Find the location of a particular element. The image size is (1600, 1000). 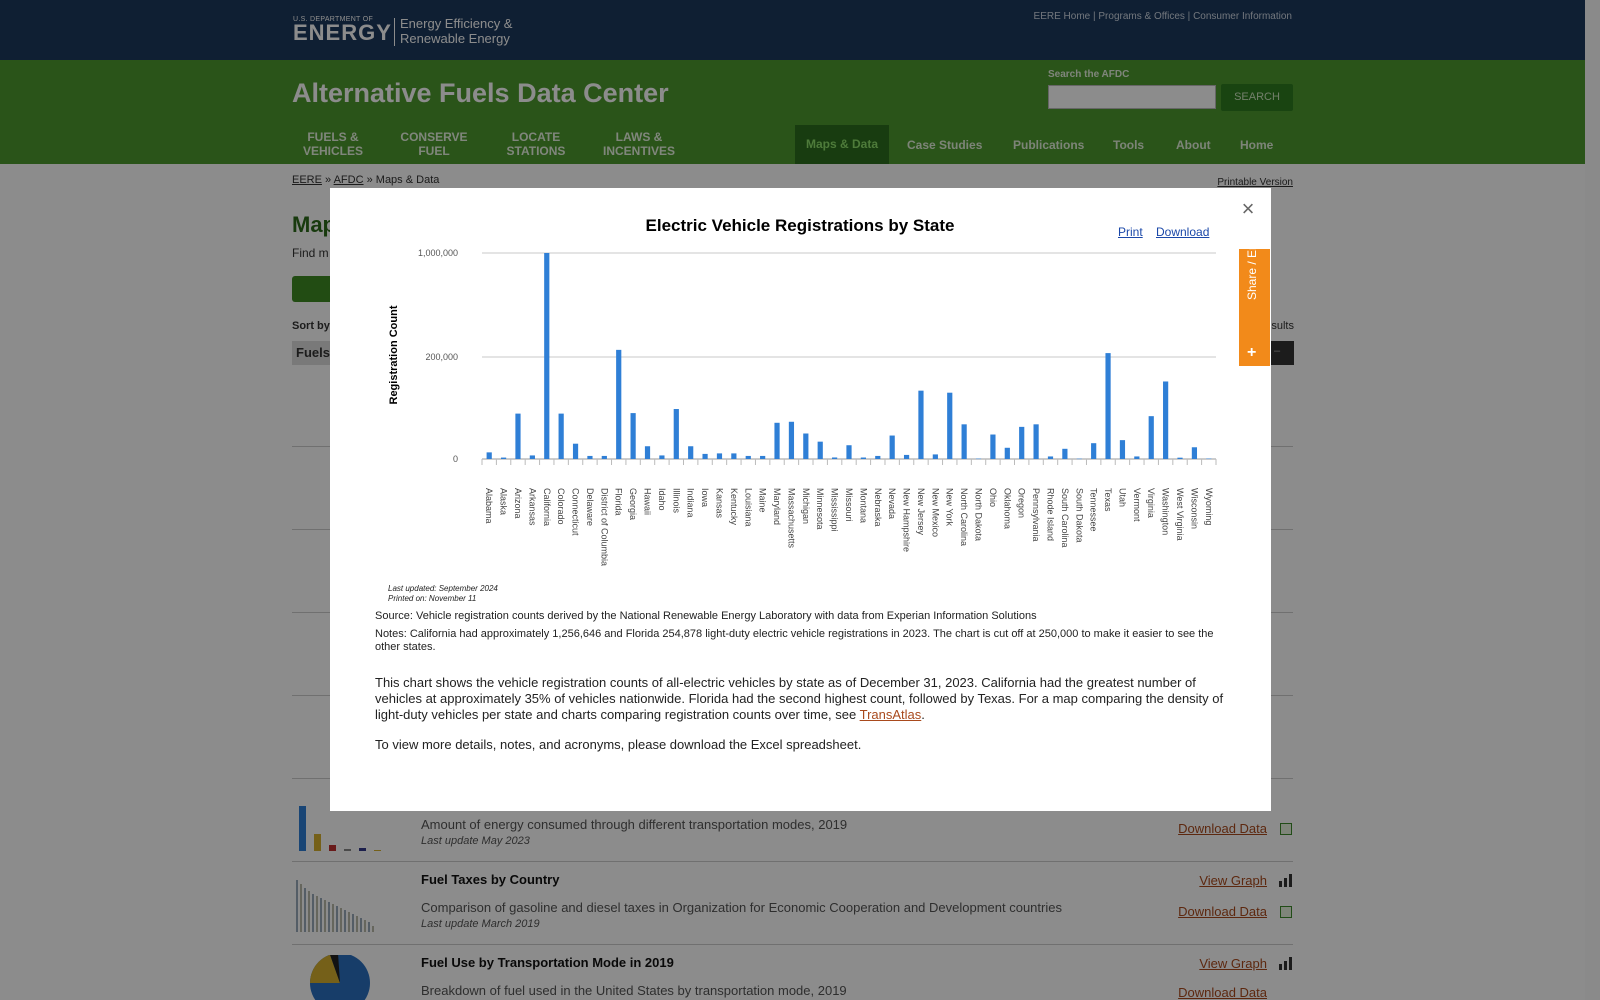

x-tick-label: Colorado is located at coordinates (561, 506).